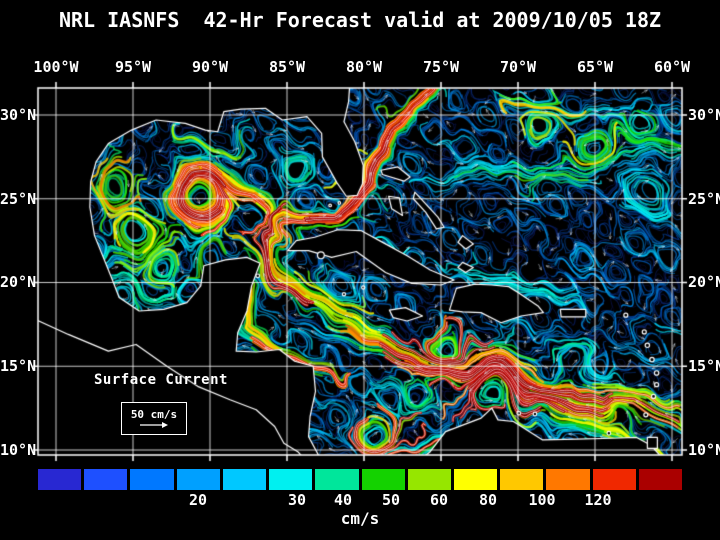  I want to click on lat-tick-label-left: 30°N, so click(18, 115).